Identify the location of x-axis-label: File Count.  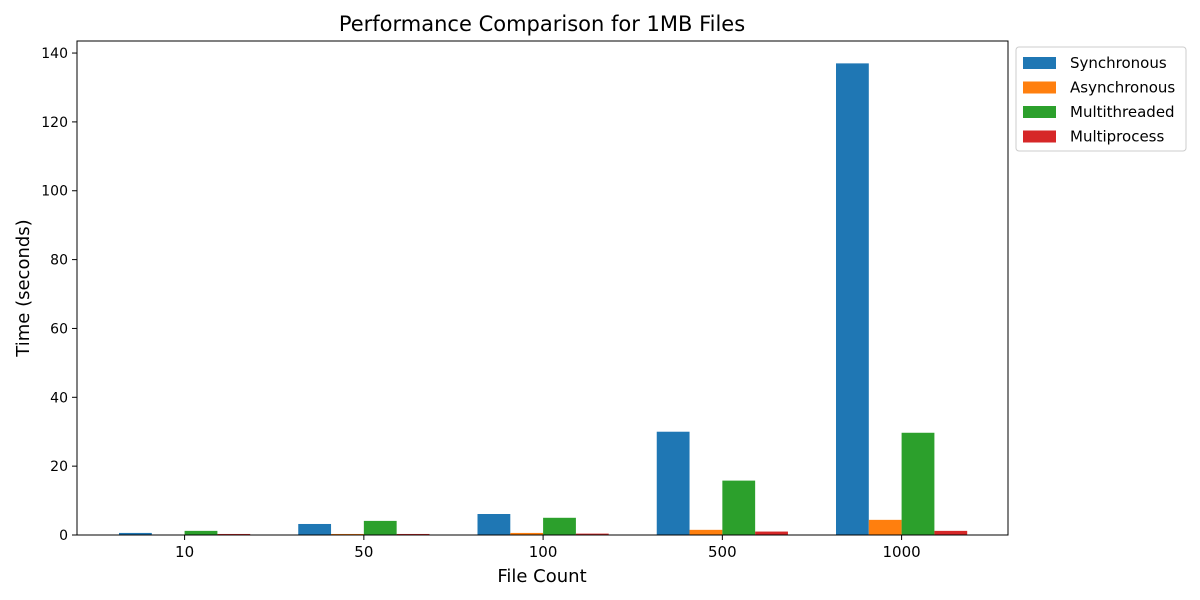
(541, 576).